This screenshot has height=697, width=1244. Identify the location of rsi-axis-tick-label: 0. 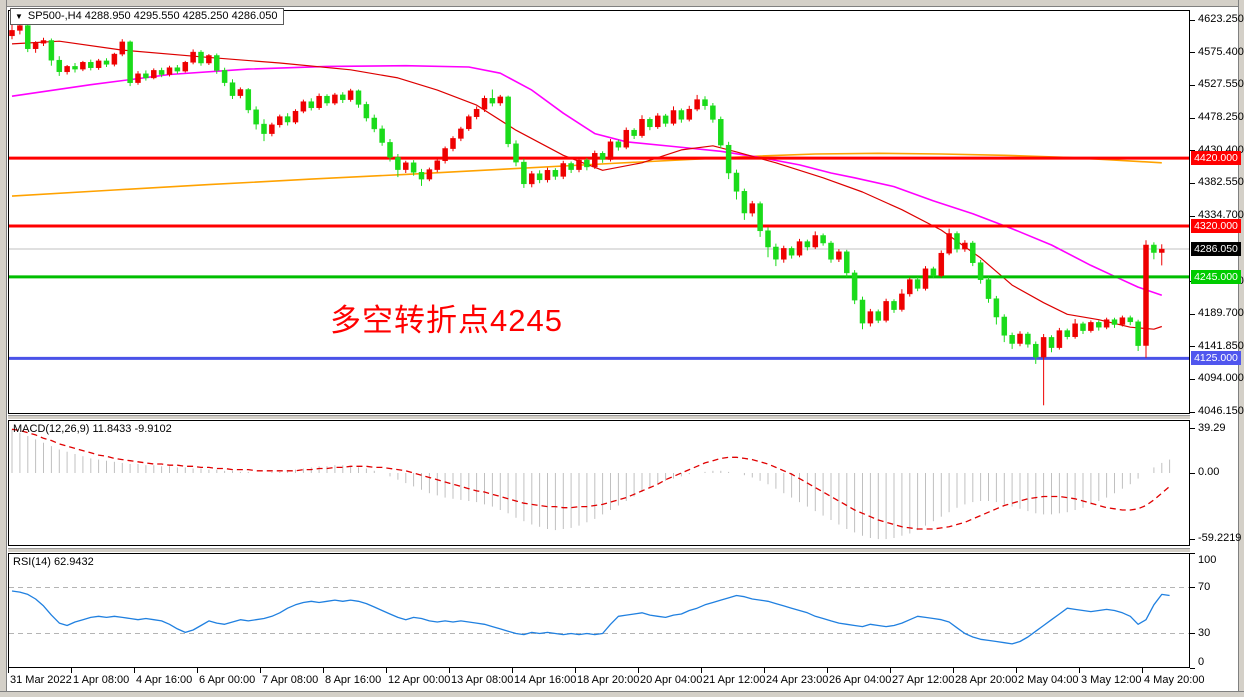
(1201, 662).